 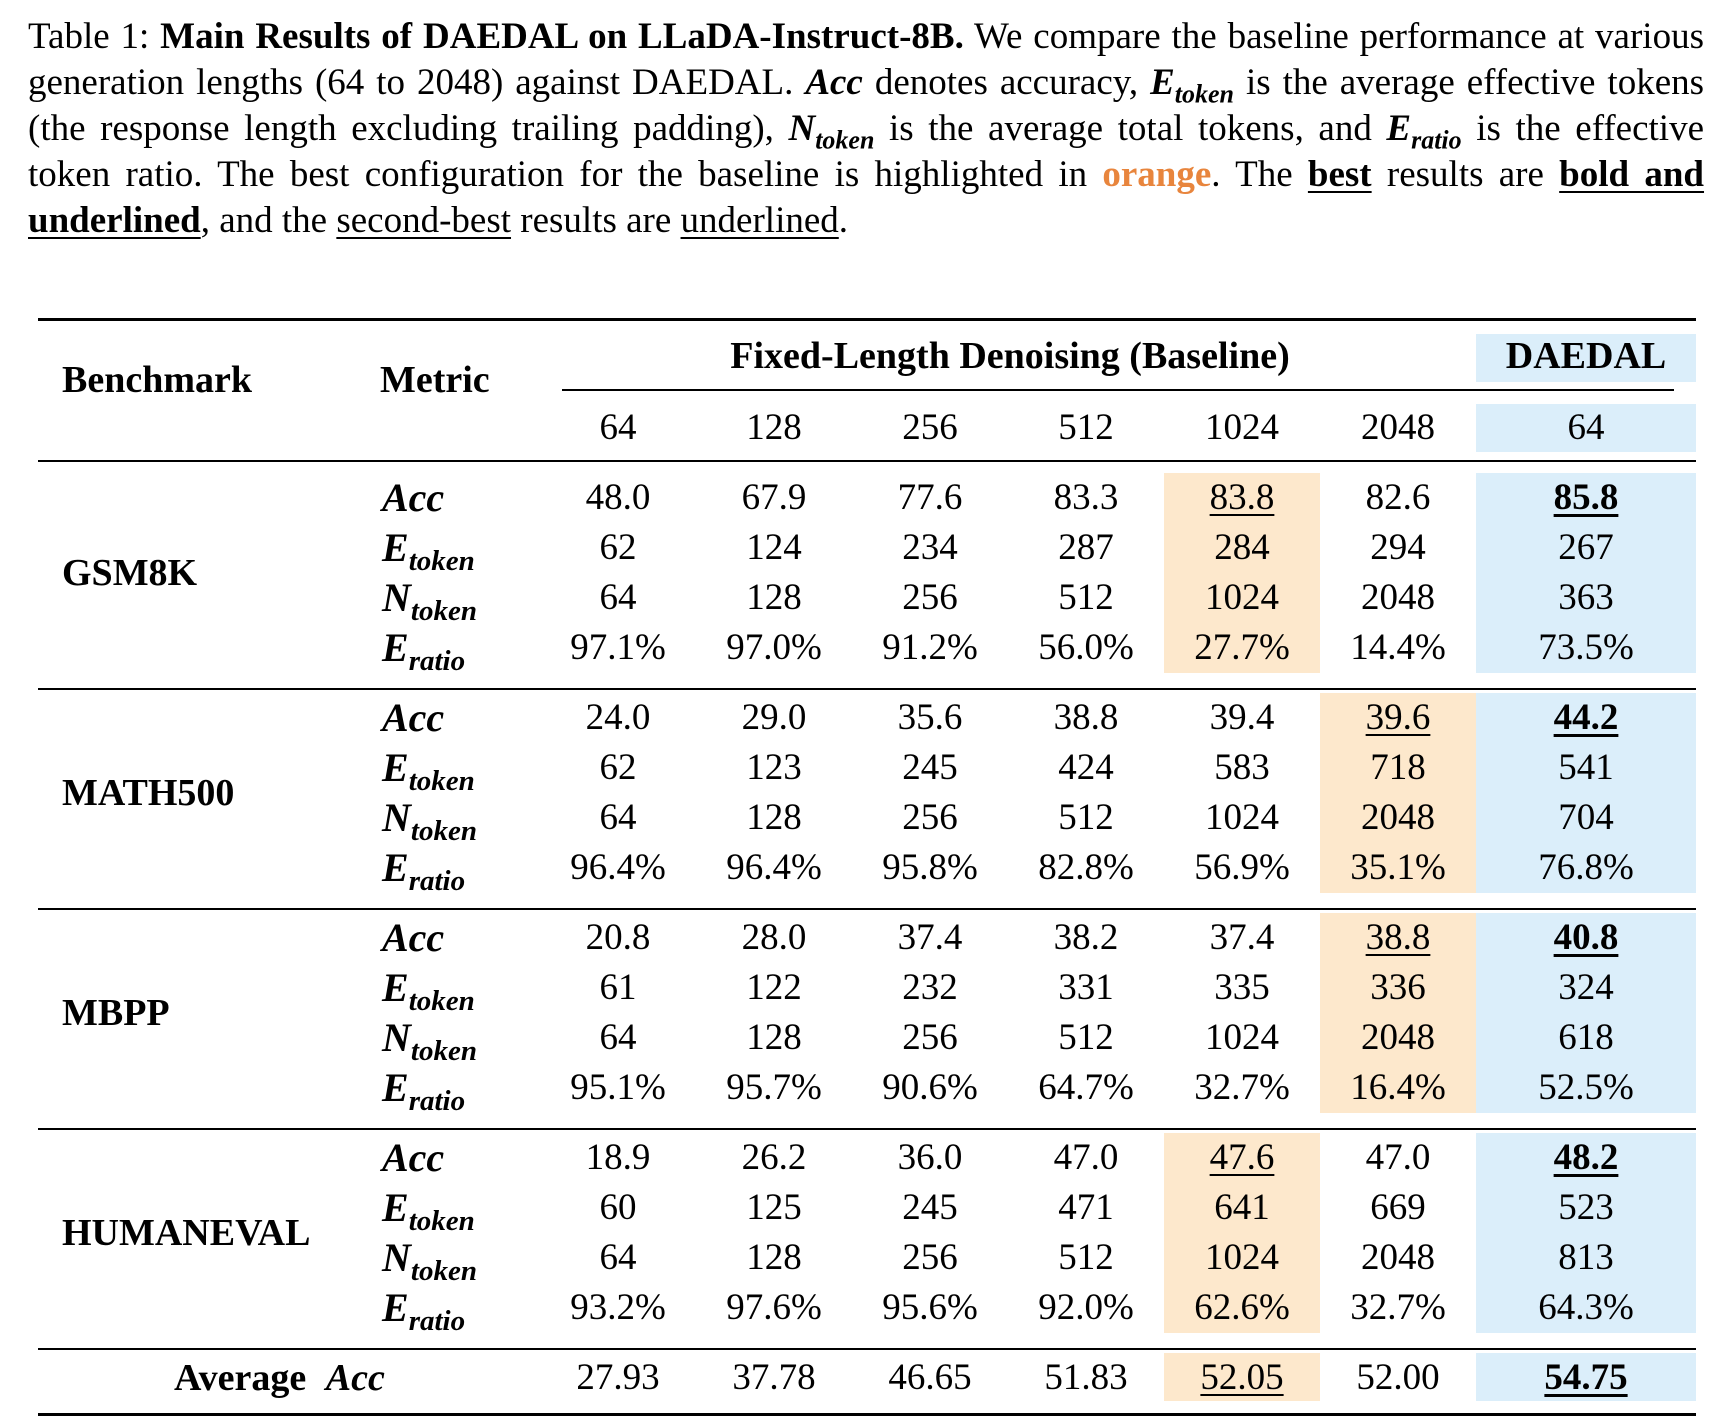 What do you see at coordinates (1242, 1307) in the screenshot?
I see `cell-value: 62.6%` at bounding box center [1242, 1307].